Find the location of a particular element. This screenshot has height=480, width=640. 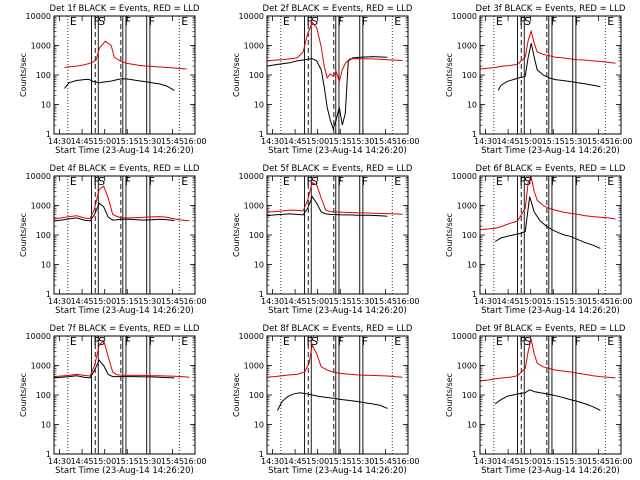

panel-title: Det 3f BLACK = Events, RED = LLD is located at coordinates (551, 9).